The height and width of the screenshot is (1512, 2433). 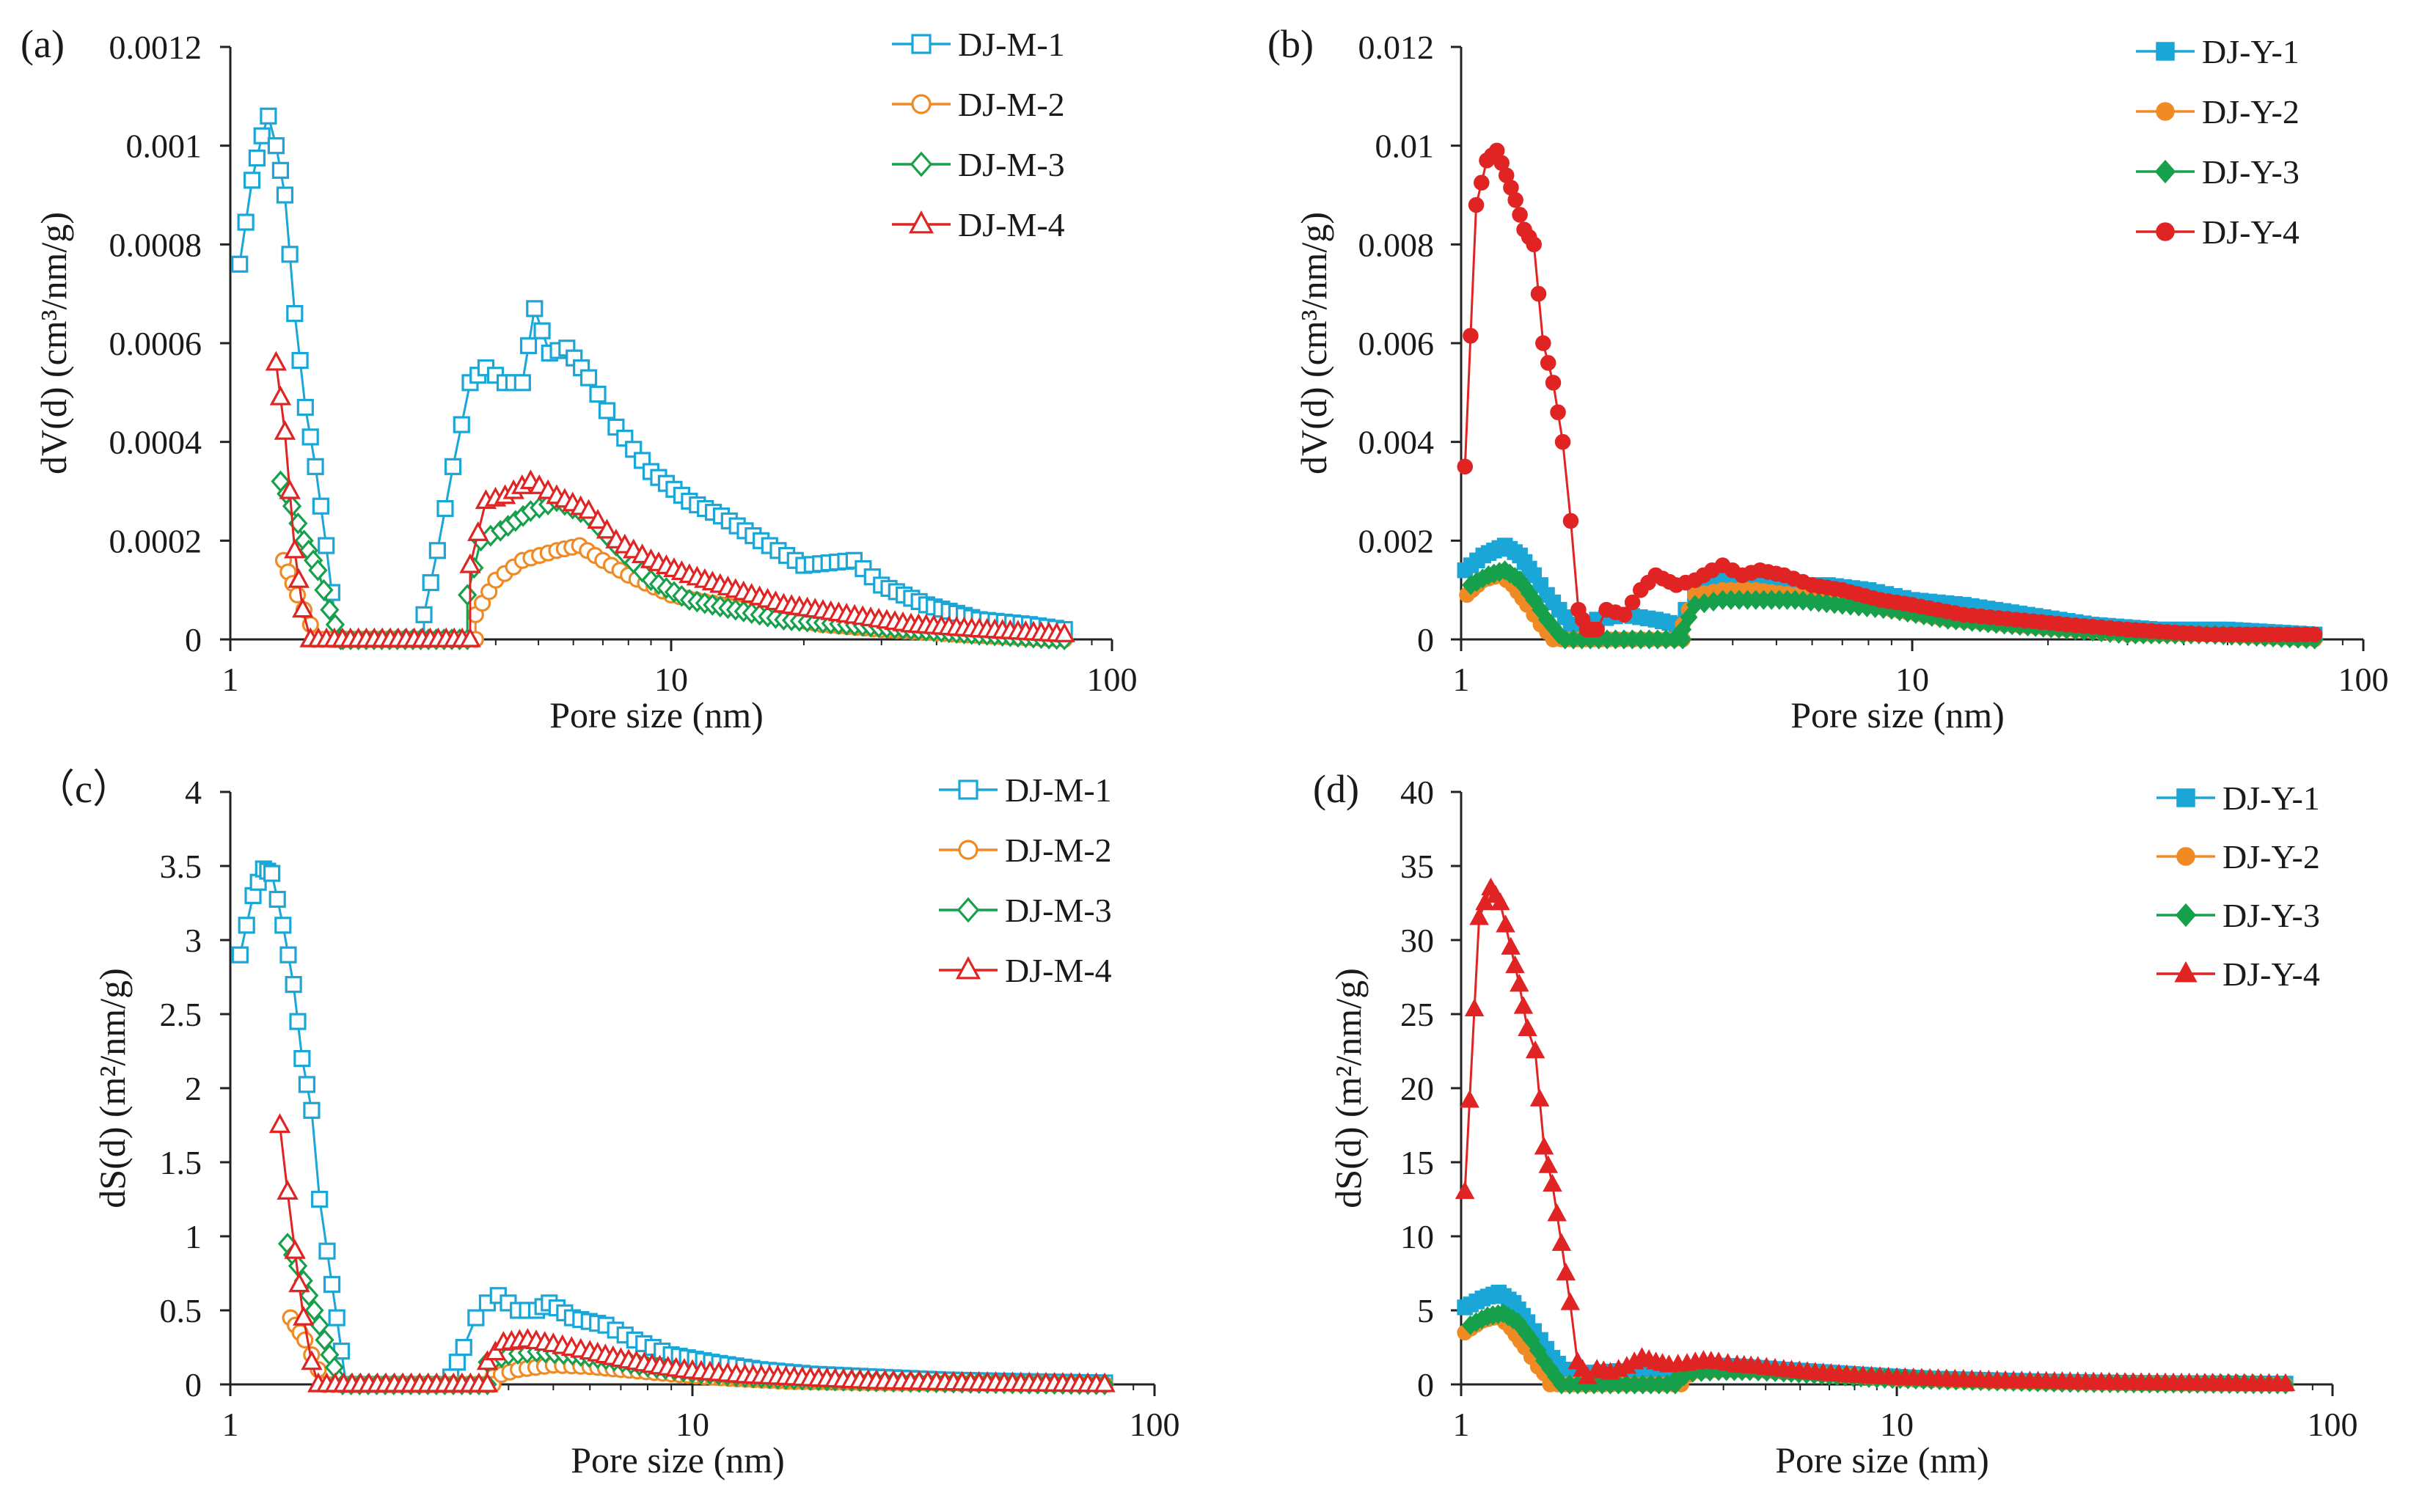 I want to click on y-tick-label: 0.5, so click(x=181, y=1310).